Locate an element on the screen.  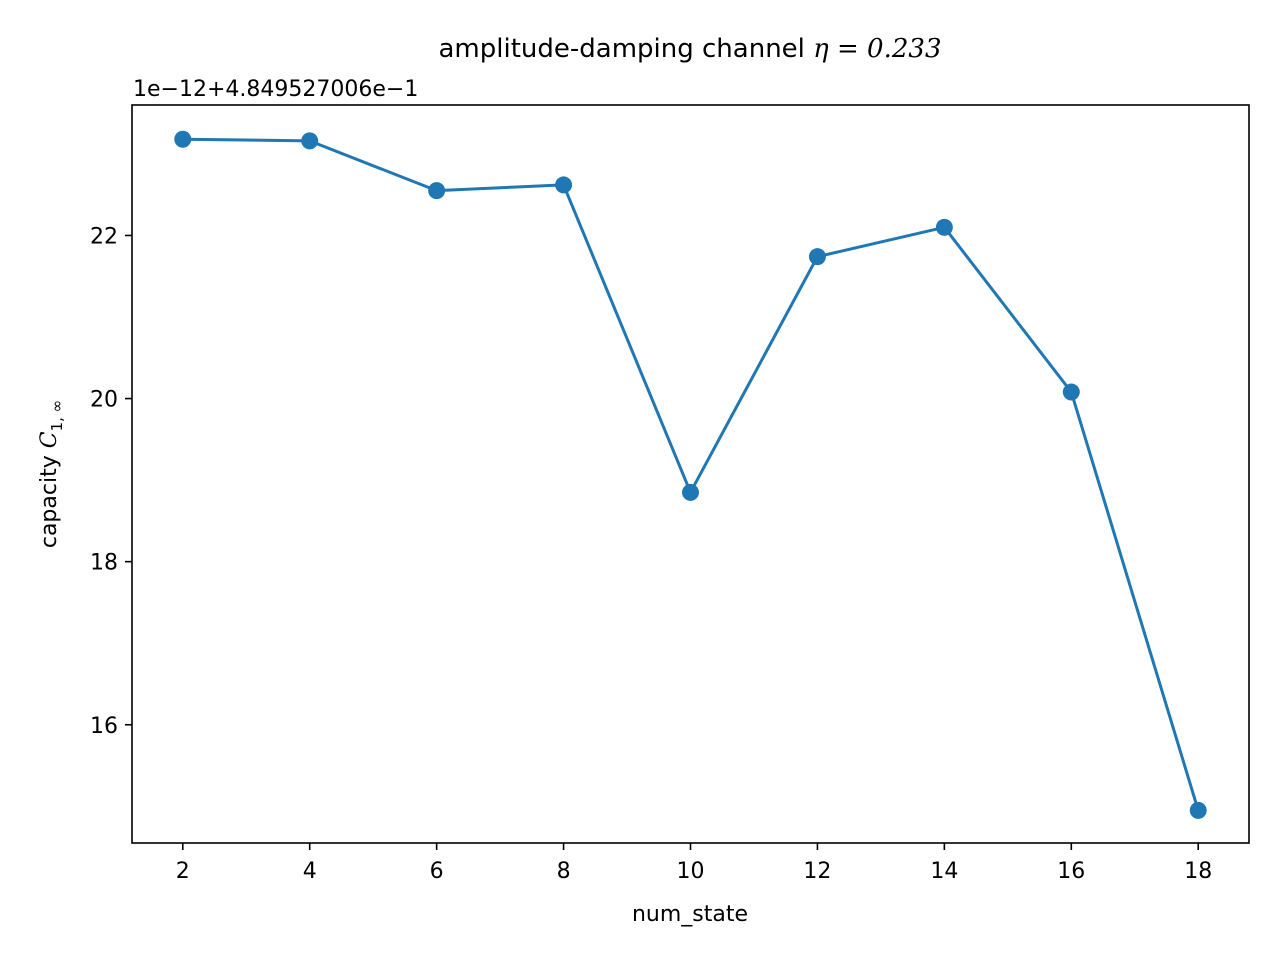
x-axis: 2 4 6 8 10 12 14 16 18 is located at coordinates (694, 863).